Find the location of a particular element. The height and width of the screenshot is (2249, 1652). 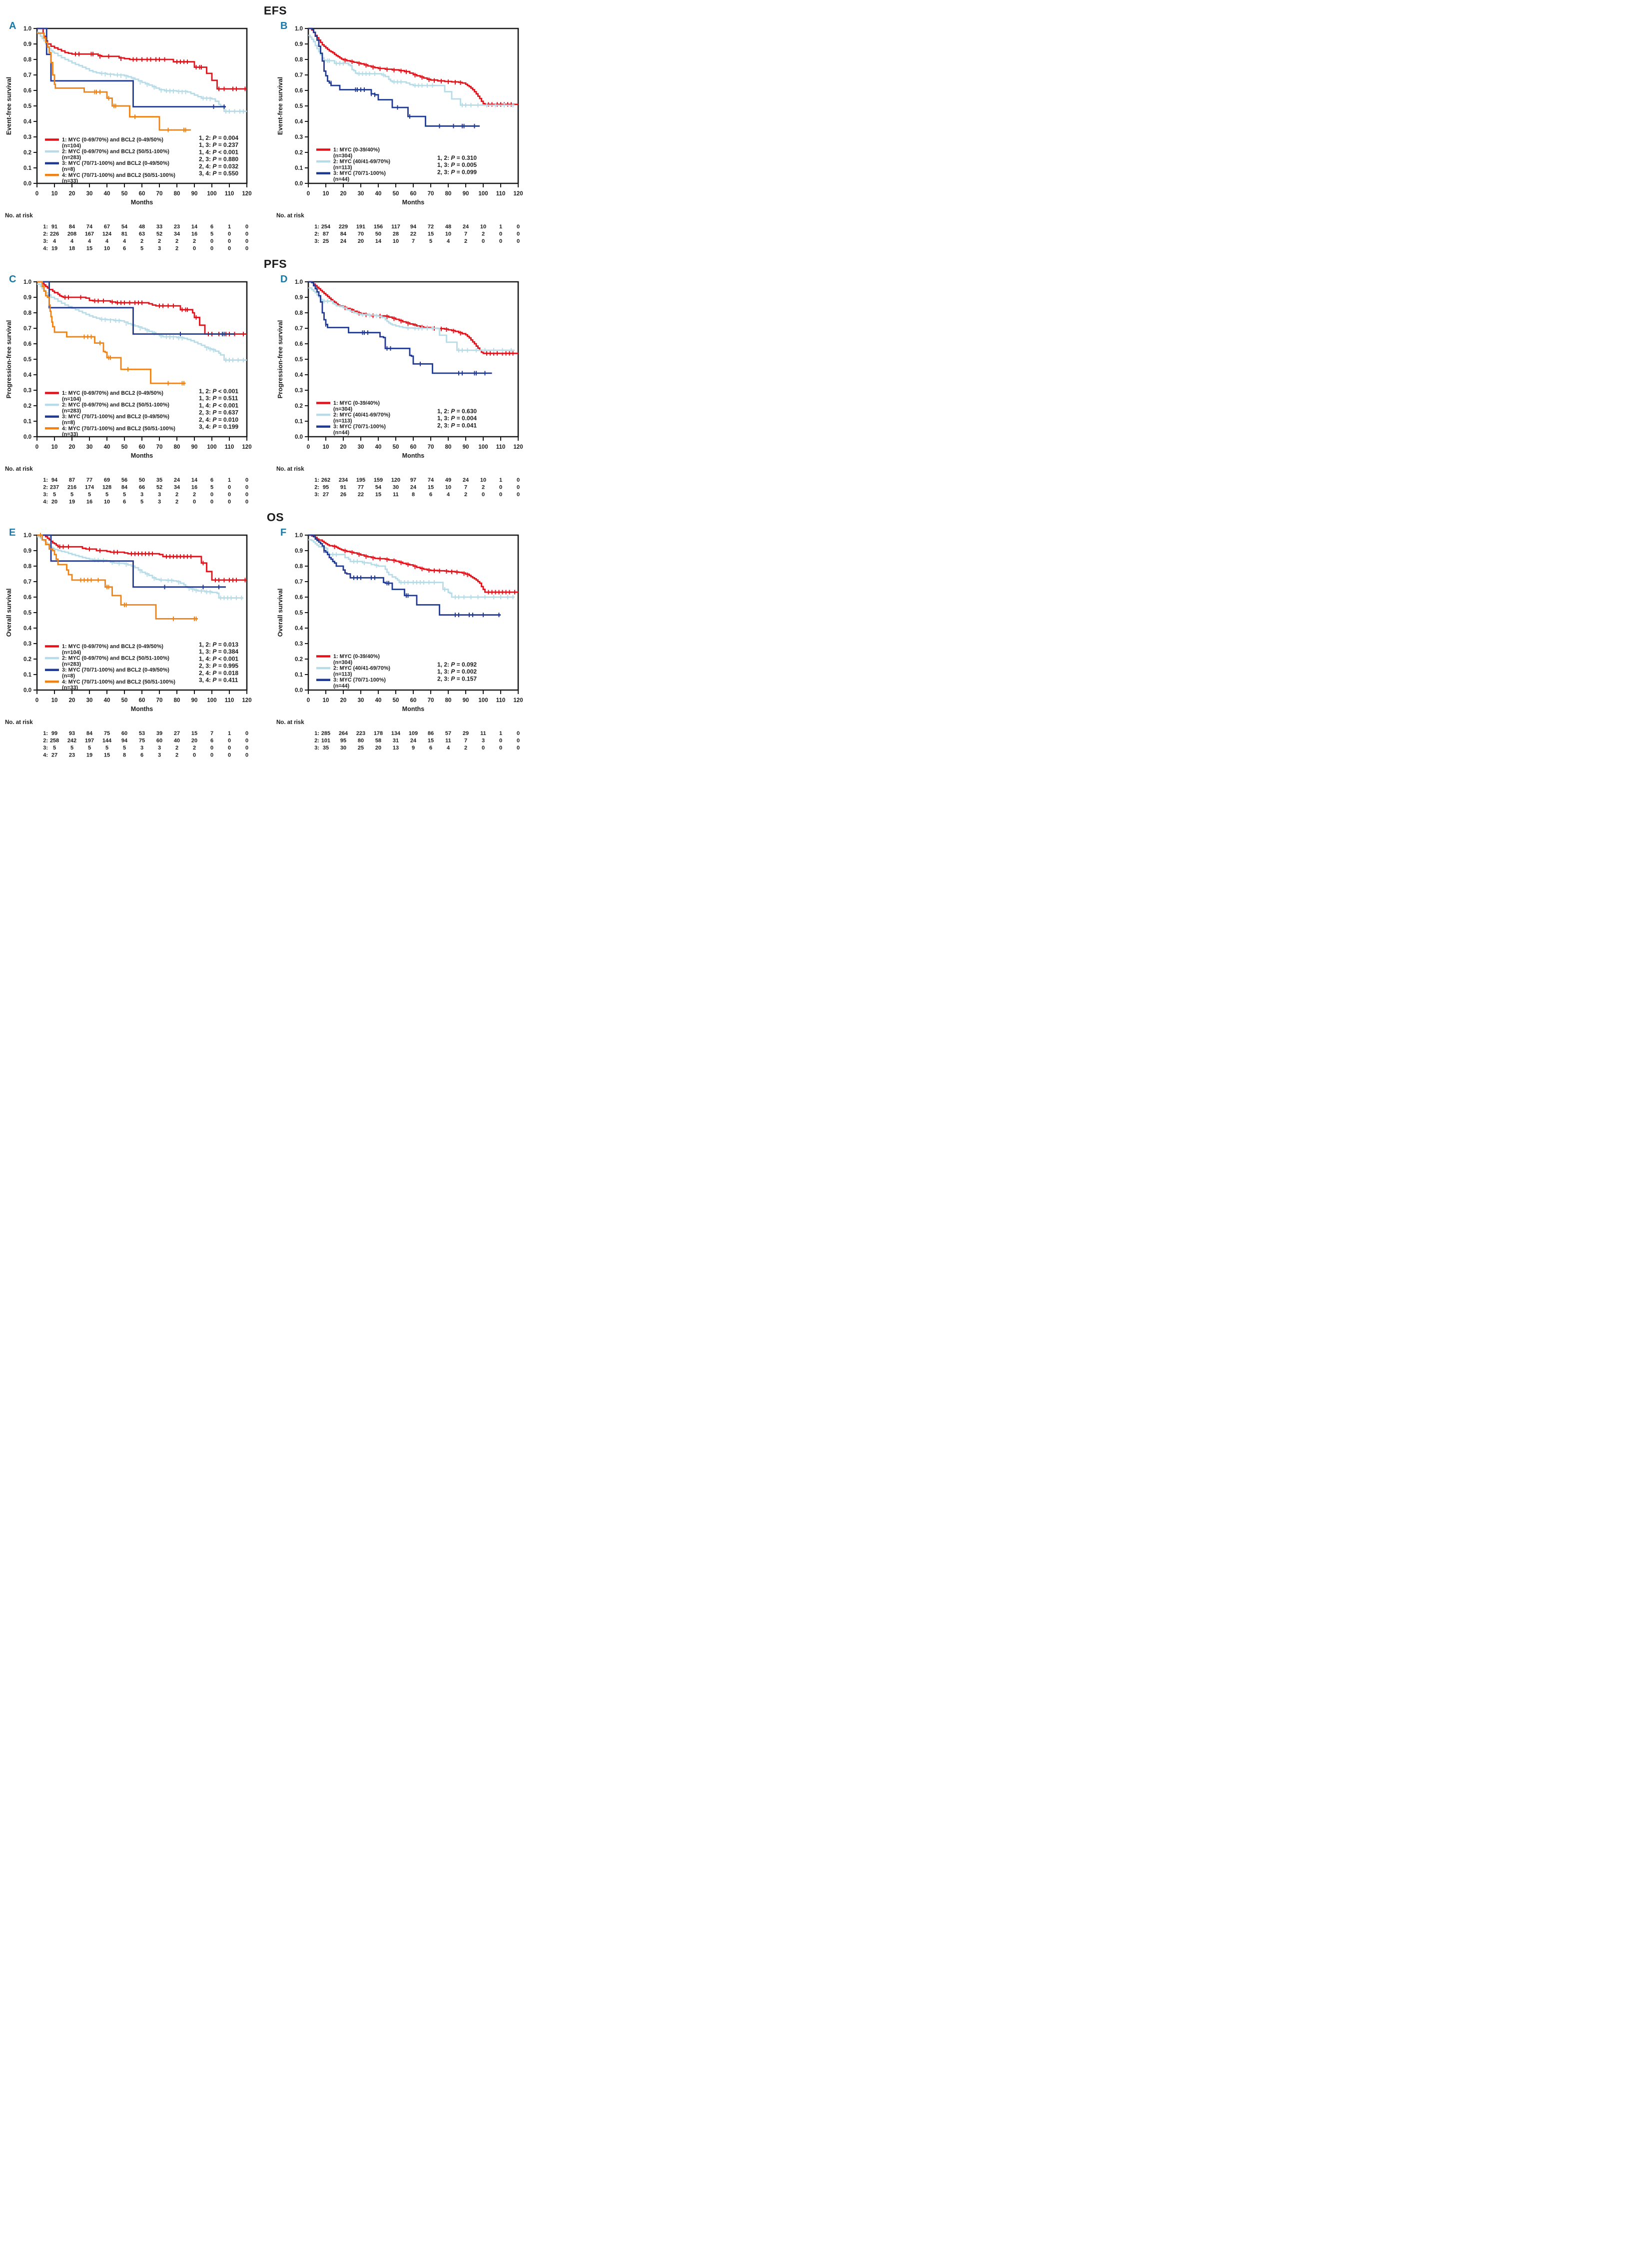

svg-text: 86 is located at coordinates (431, 734).